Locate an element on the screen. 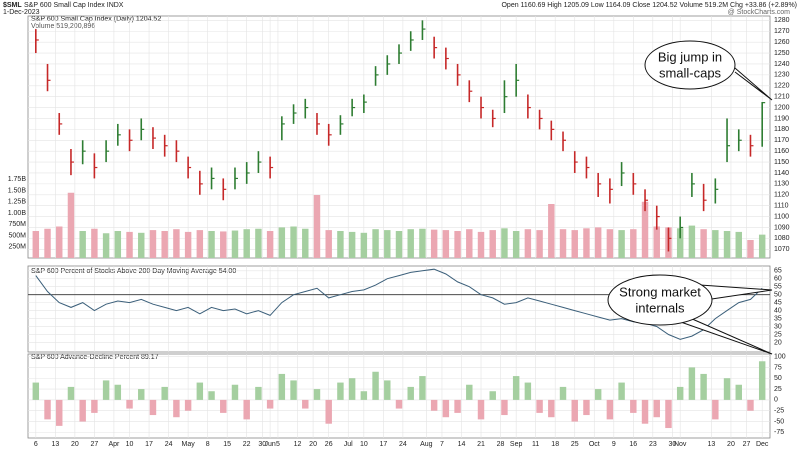 This screenshot has height=450, width=800. x-tick-label: 16 is located at coordinates (633, 444).